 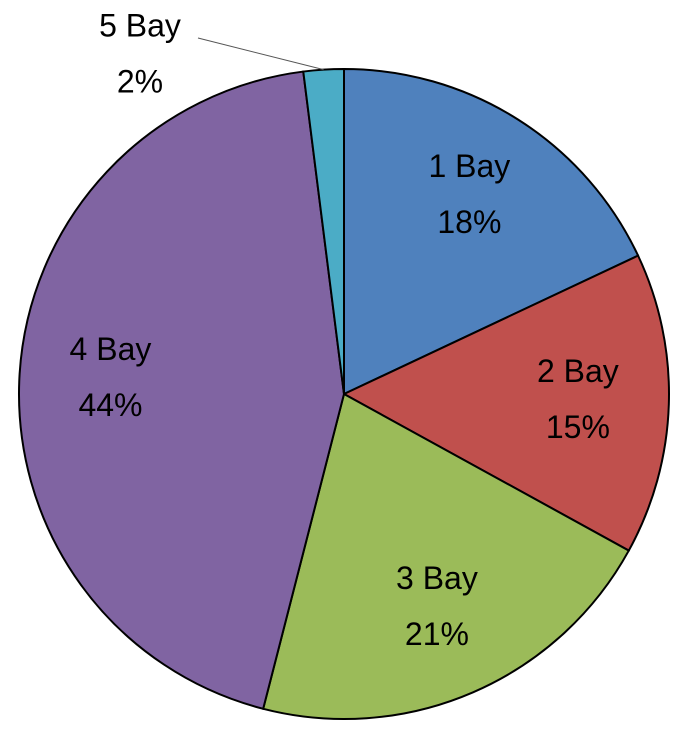 What do you see at coordinates (437, 634) in the screenshot?
I see `slice-value-label: 21%` at bounding box center [437, 634].